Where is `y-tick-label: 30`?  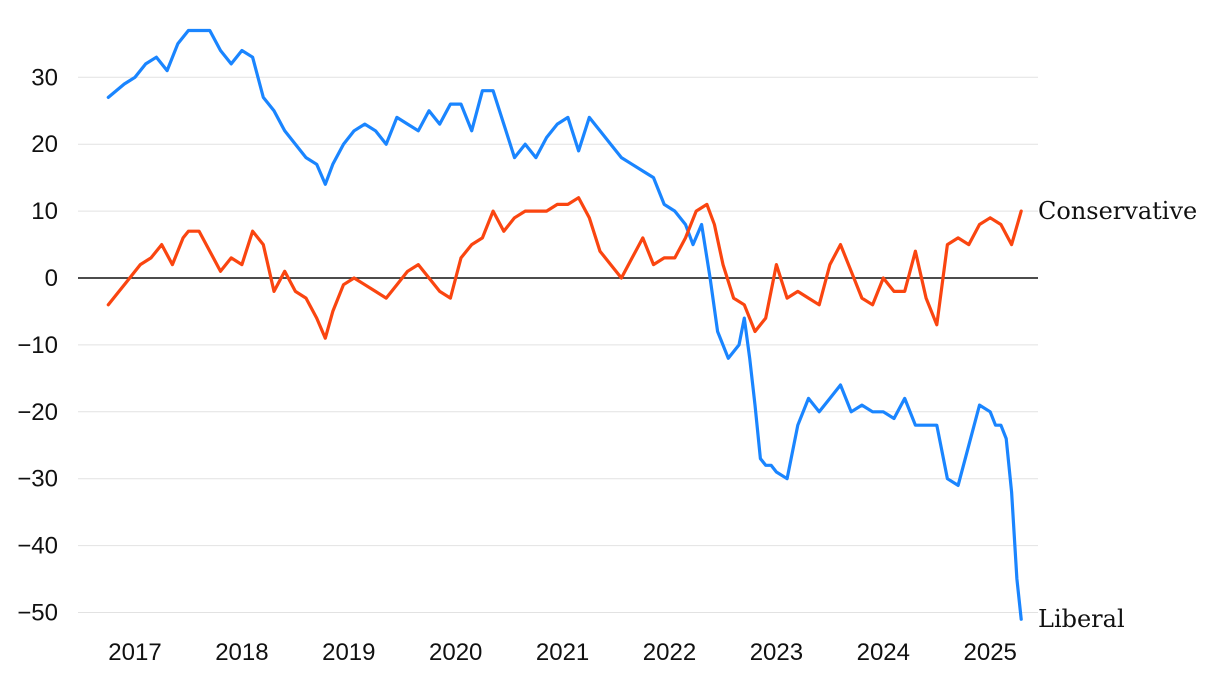
y-tick-label: 30 is located at coordinates (44, 77).